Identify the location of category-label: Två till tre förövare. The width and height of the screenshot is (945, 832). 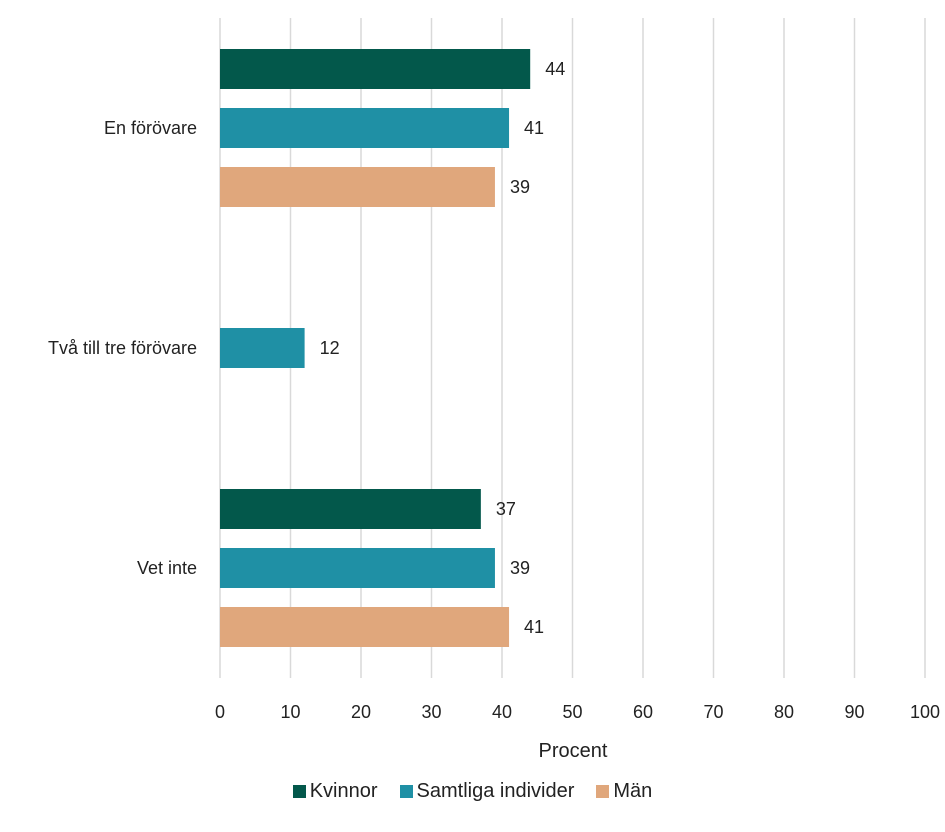
(122, 348).